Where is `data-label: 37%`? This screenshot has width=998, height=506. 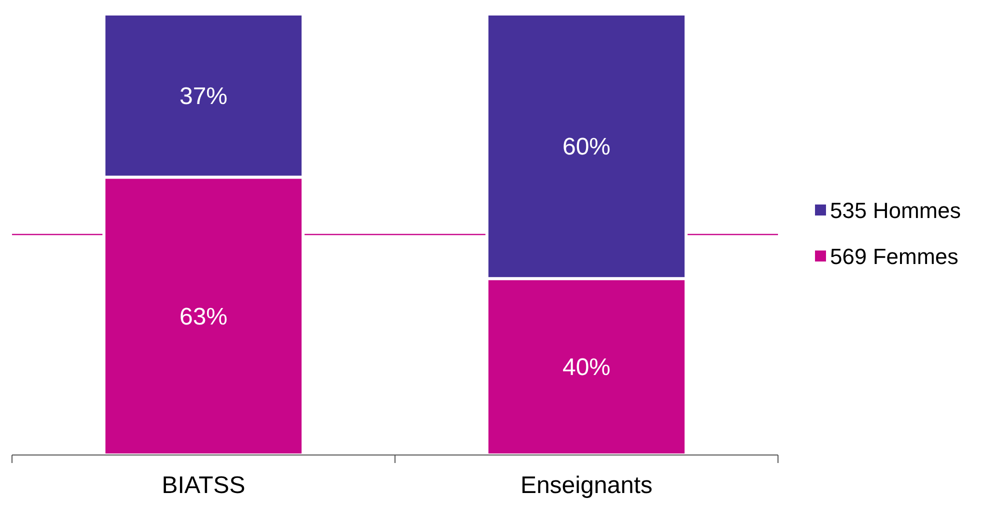
data-label: 37% is located at coordinates (203, 96).